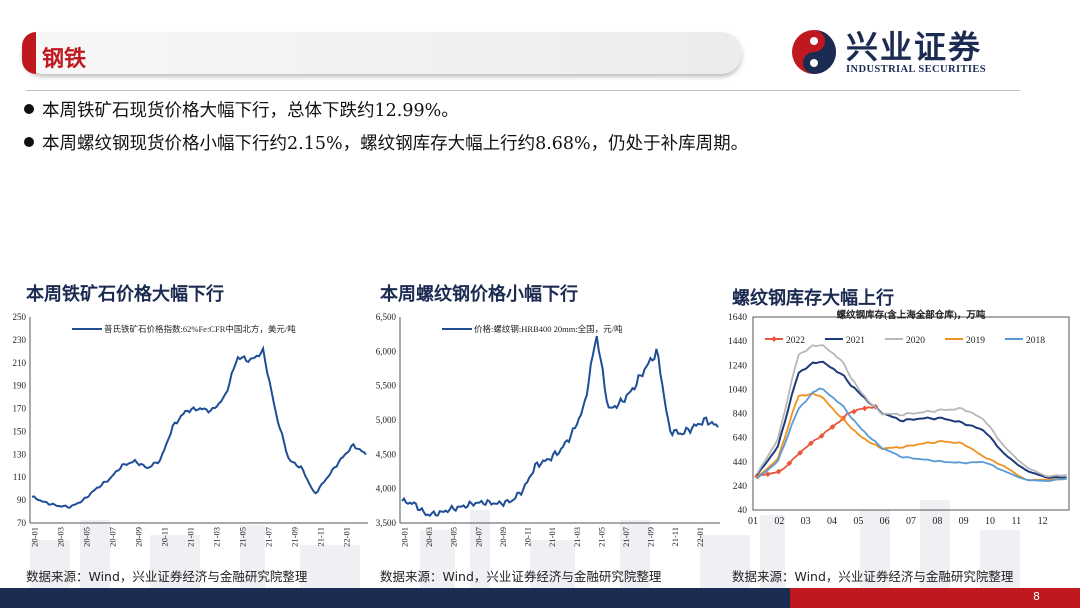  What do you see at coordinates (737, 342) in the screenshot?
I see `y-tick-label: 1440` at bounding box center [737, 342].